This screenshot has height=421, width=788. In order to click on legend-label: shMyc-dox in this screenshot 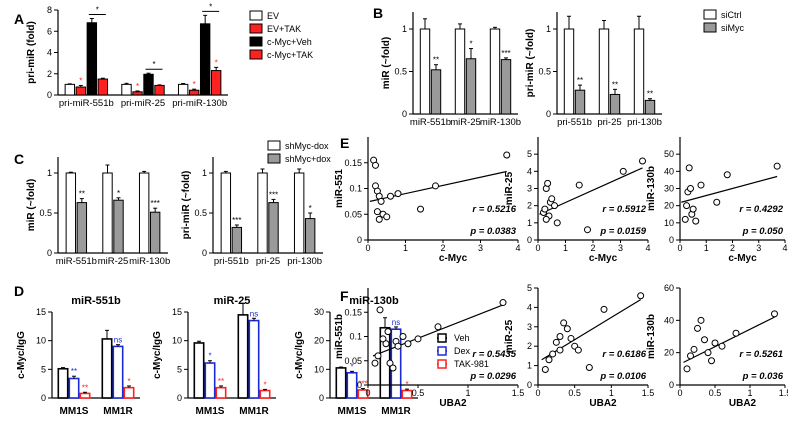, I will do `click(307, 146)`.